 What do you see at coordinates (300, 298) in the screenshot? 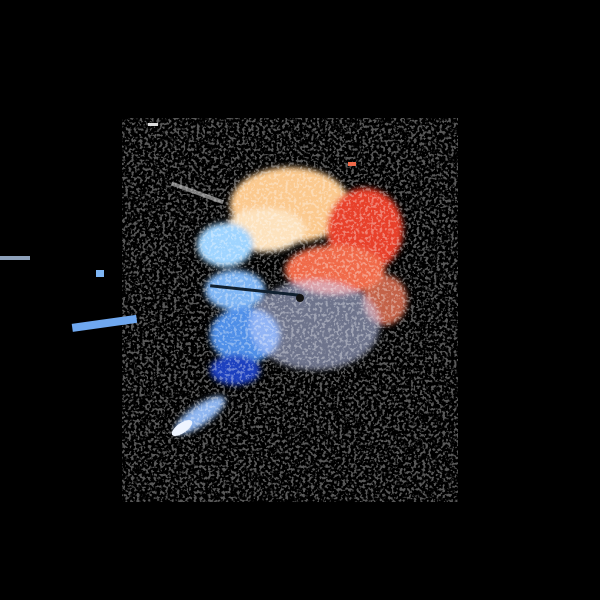
I see `radar-site` at bounding box center [300, 298].